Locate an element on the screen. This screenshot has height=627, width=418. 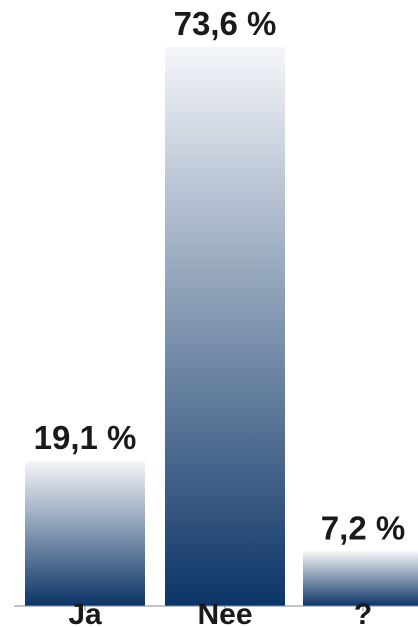
tick-label-1: Nee is located at coordinates (224, 612).